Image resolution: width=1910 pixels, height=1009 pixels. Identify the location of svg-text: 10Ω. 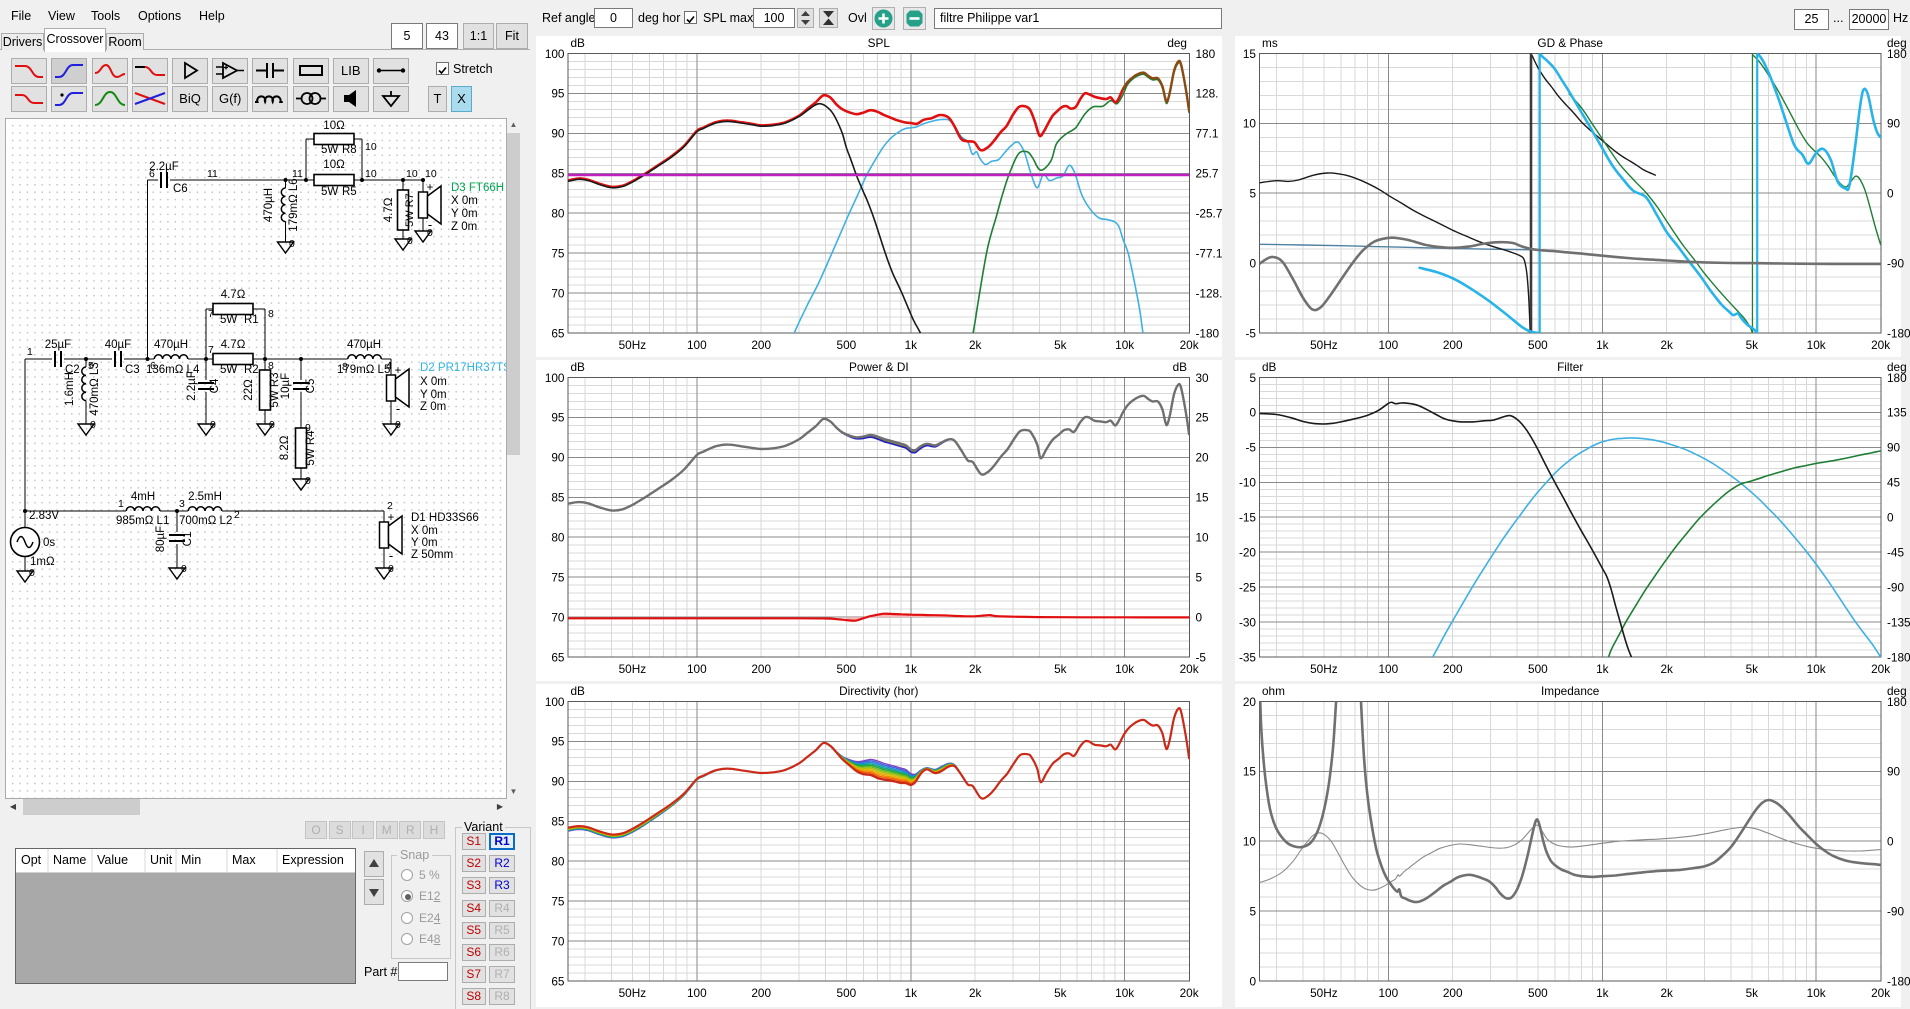
(334, 165).